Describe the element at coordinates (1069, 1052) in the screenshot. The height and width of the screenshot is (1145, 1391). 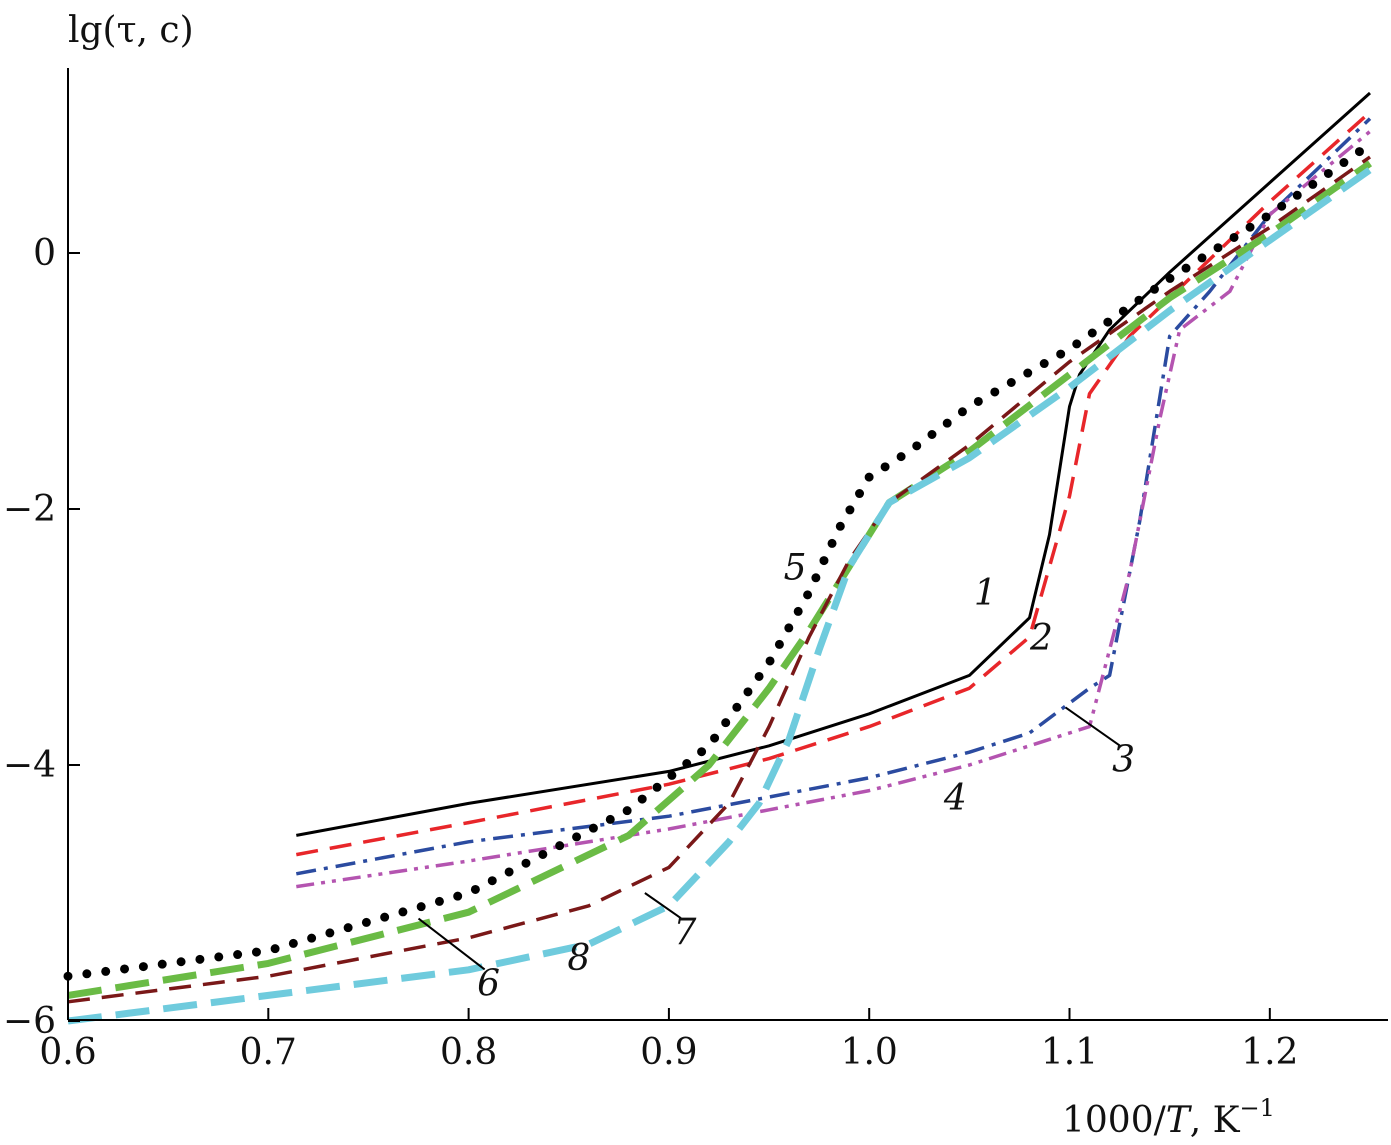
I see `x-tick-label: 1.1` at that location.